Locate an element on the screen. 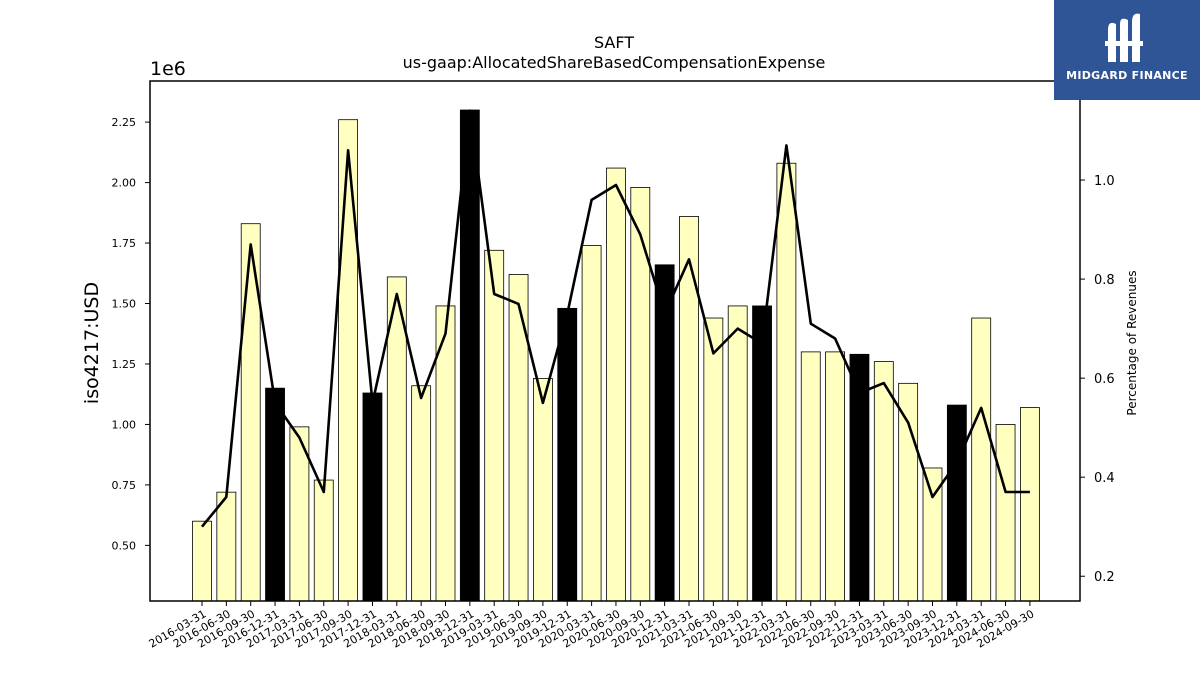  y2-tick-label: 0.6 is located at coordinates (1104, 379).